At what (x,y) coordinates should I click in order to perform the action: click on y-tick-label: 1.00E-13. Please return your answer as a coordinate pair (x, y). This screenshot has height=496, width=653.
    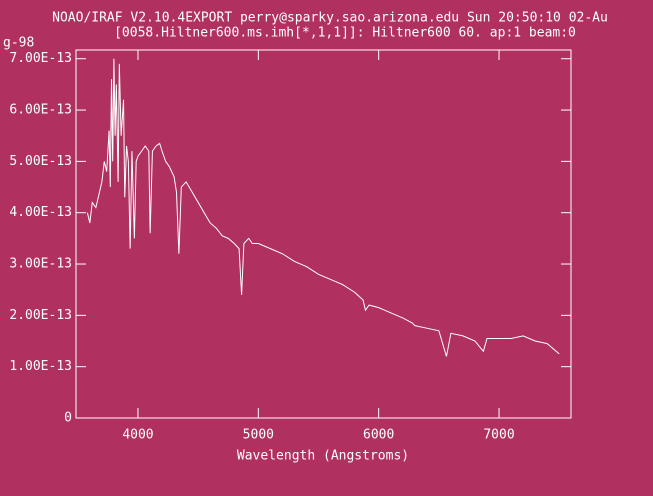
    Looking at the image, I should click on (40, 366).